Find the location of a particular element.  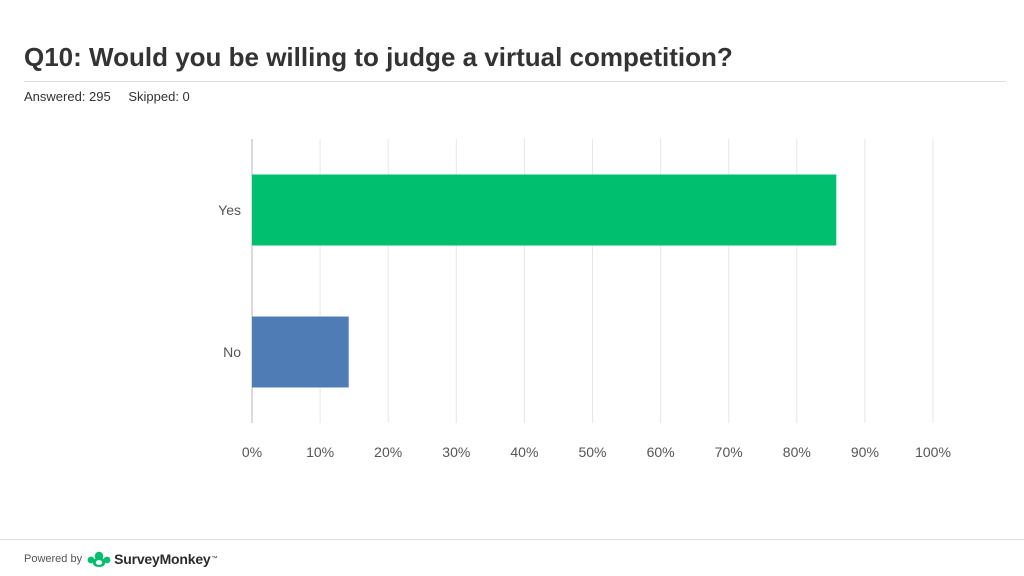

response-stats: Answered: 295 Skipped: 0 is located at coordinates (114, 96).